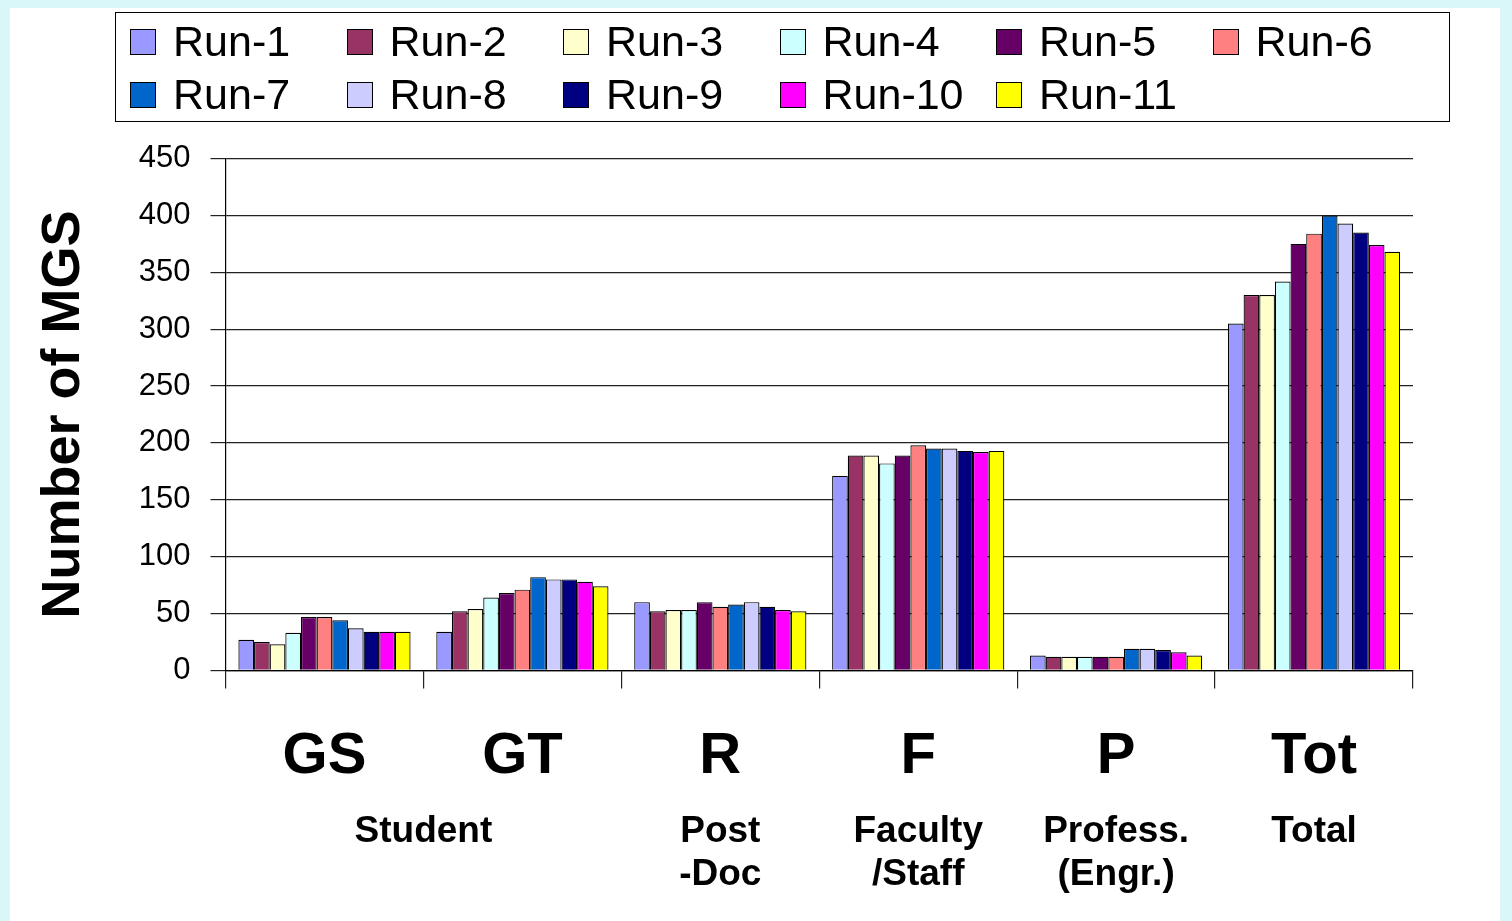 This screenshot has height=921, width=1512. What do you see at coordinates (324, 753) in the screenshot?
I see `x-tick-label: GS` at bounding box center [324, 753].